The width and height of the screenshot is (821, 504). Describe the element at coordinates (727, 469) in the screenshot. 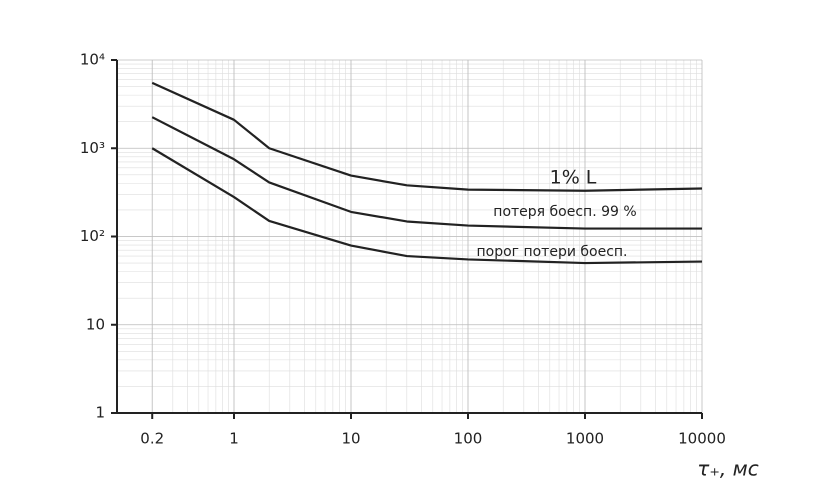

I see `x-axis-label: τ₊, мс` at that location.